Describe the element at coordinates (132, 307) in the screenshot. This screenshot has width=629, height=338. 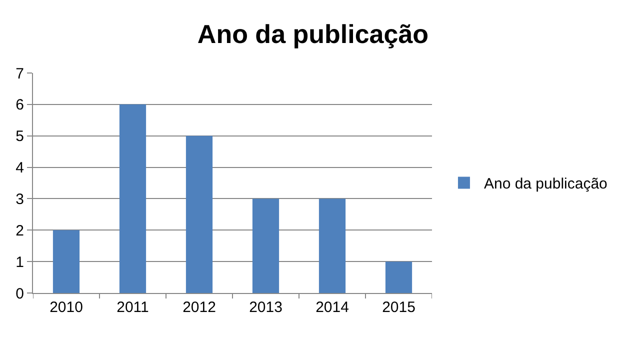
I see `x-tick-label: 2011` at that location.